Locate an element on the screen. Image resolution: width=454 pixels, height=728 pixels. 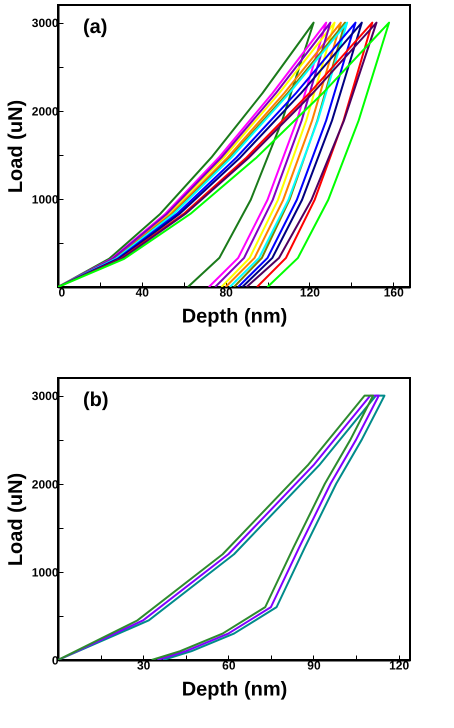
x-tick-label: 40 is located at coordinates (143, 293).